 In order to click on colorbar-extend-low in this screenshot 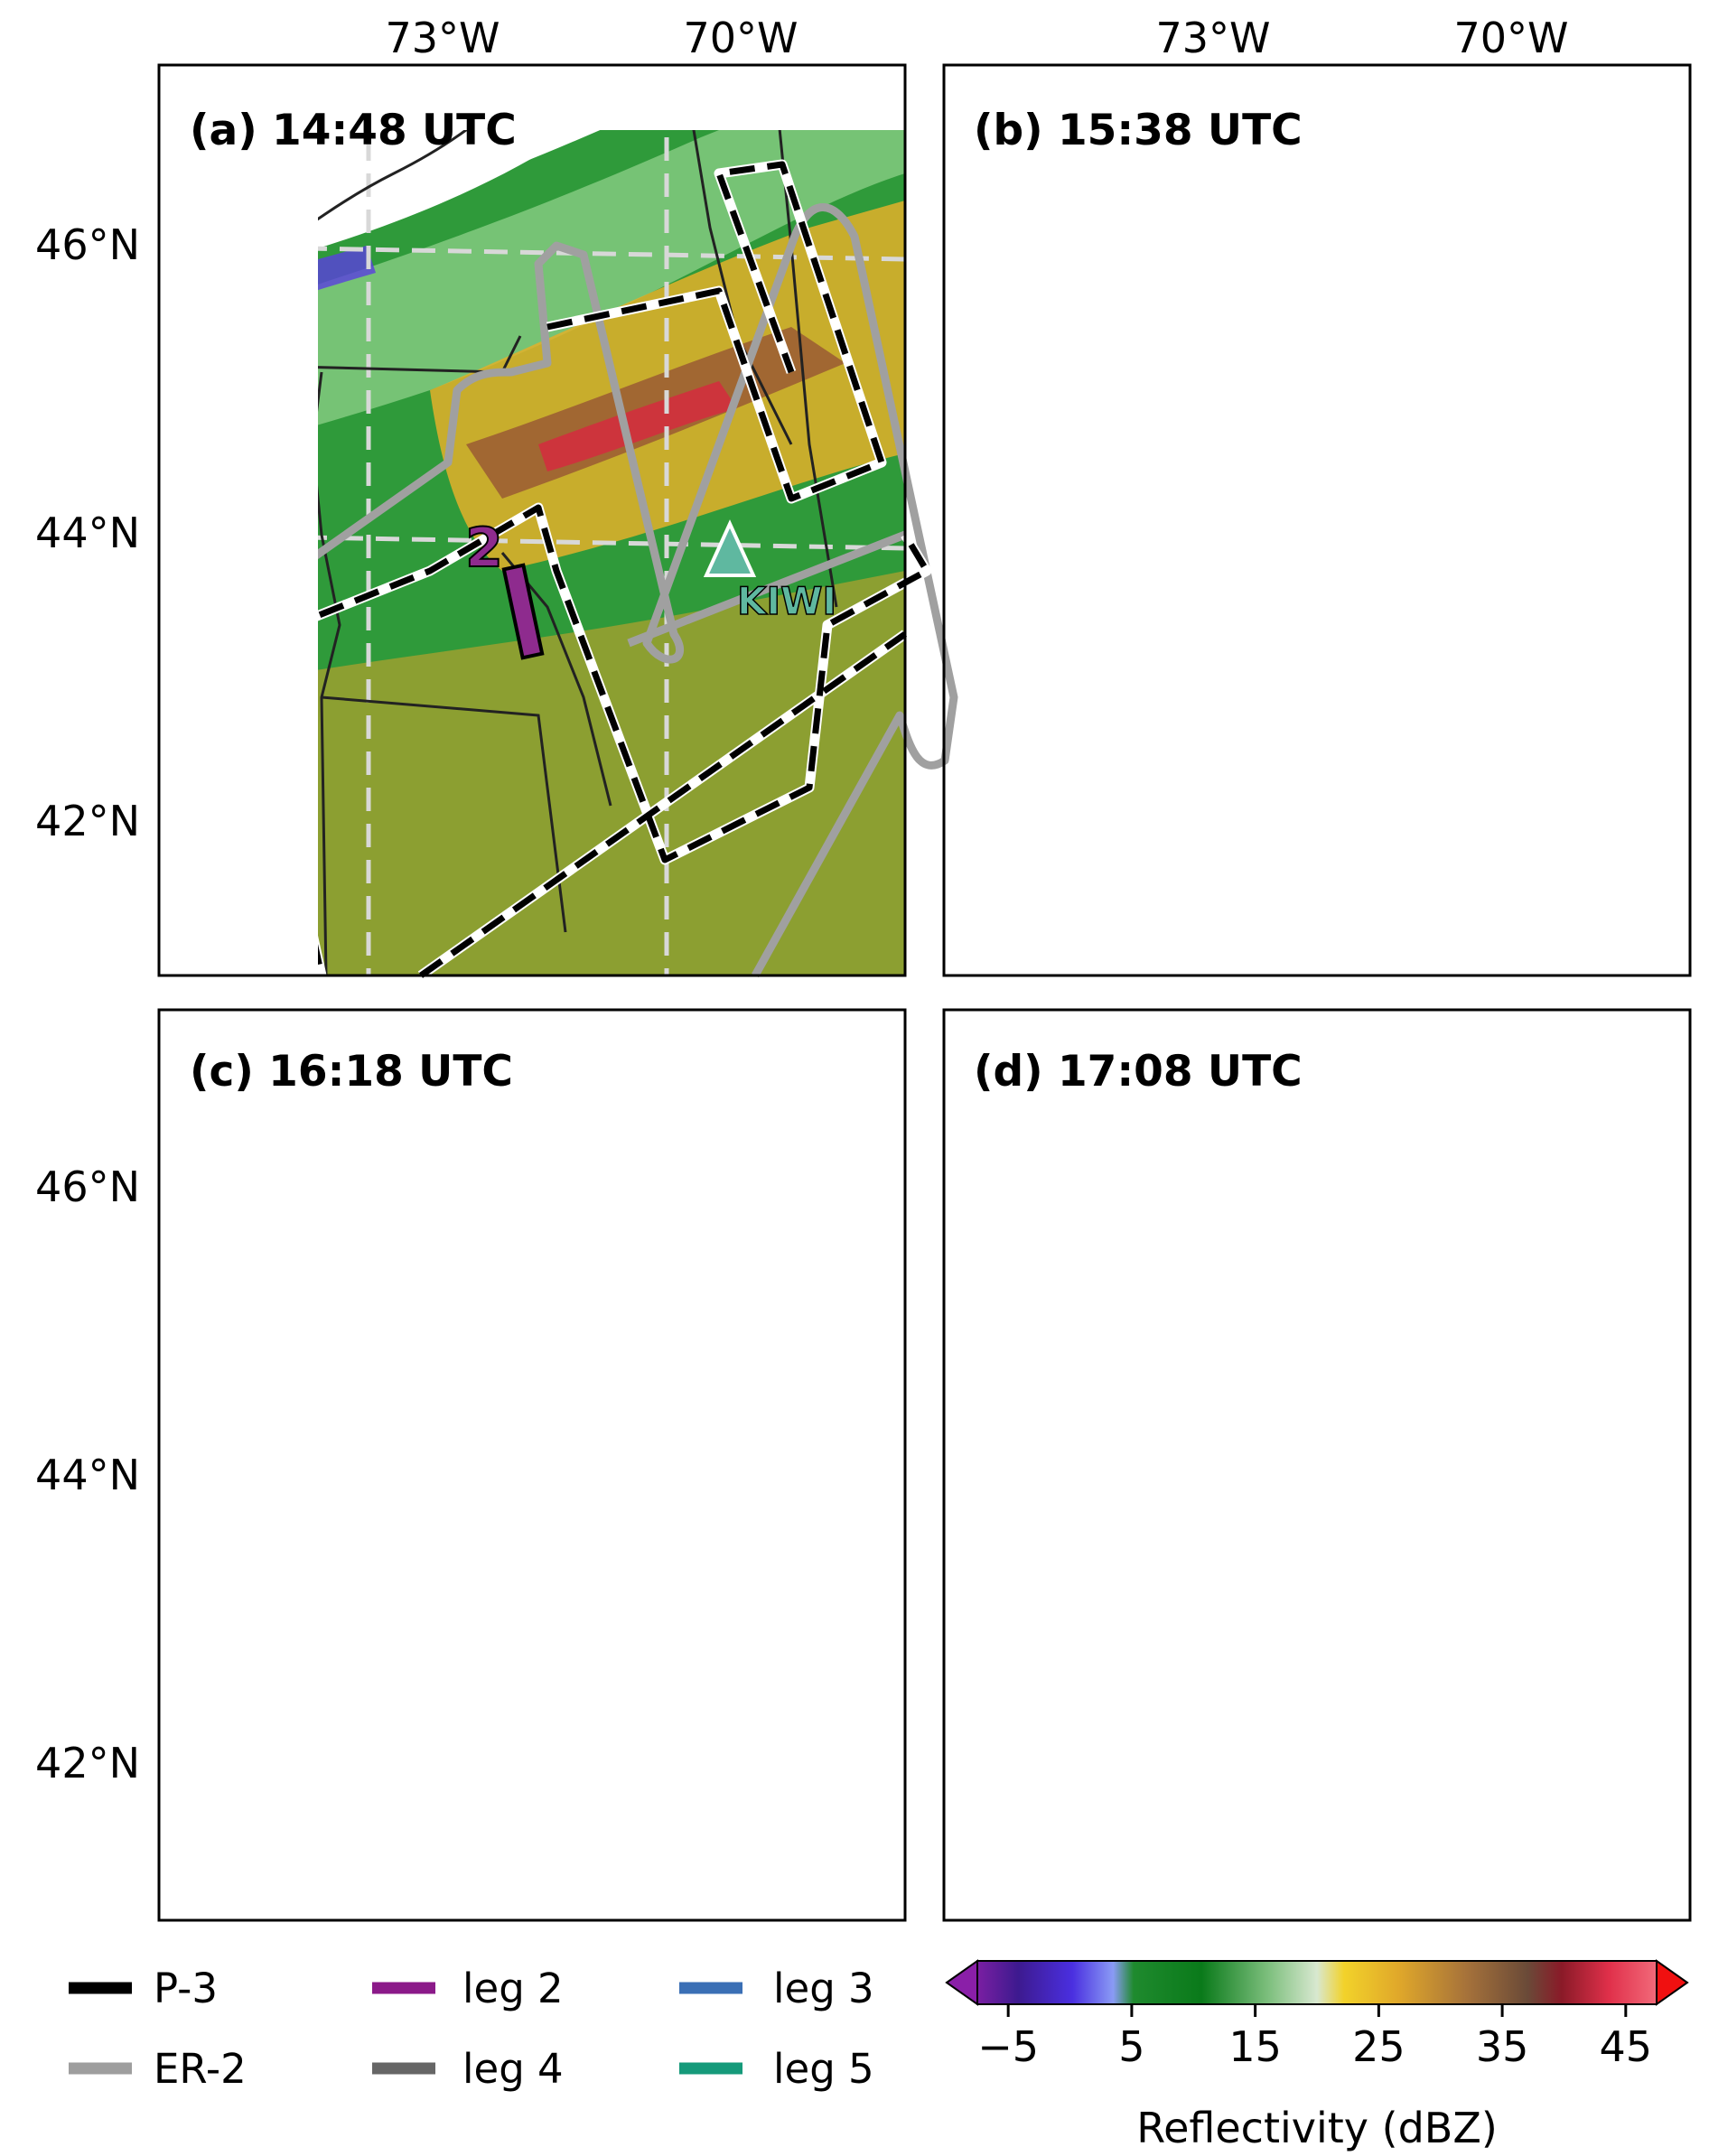, I will do `click(961, 1982)`.